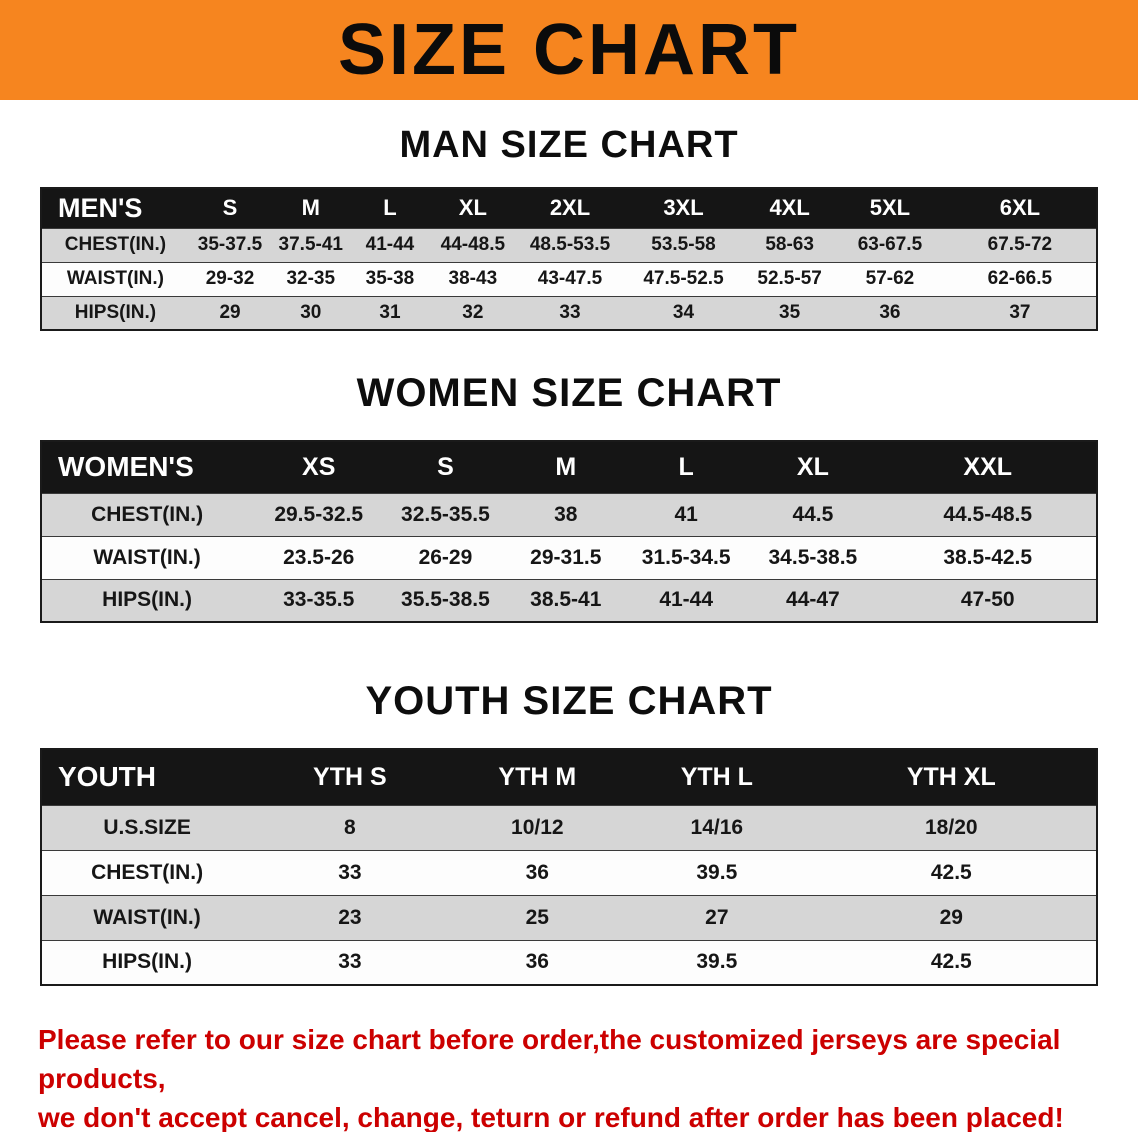 The height and width of the screenshot is (1132, 1138). I want to click on size-value: 35.5-38.5, so click(445, 600).